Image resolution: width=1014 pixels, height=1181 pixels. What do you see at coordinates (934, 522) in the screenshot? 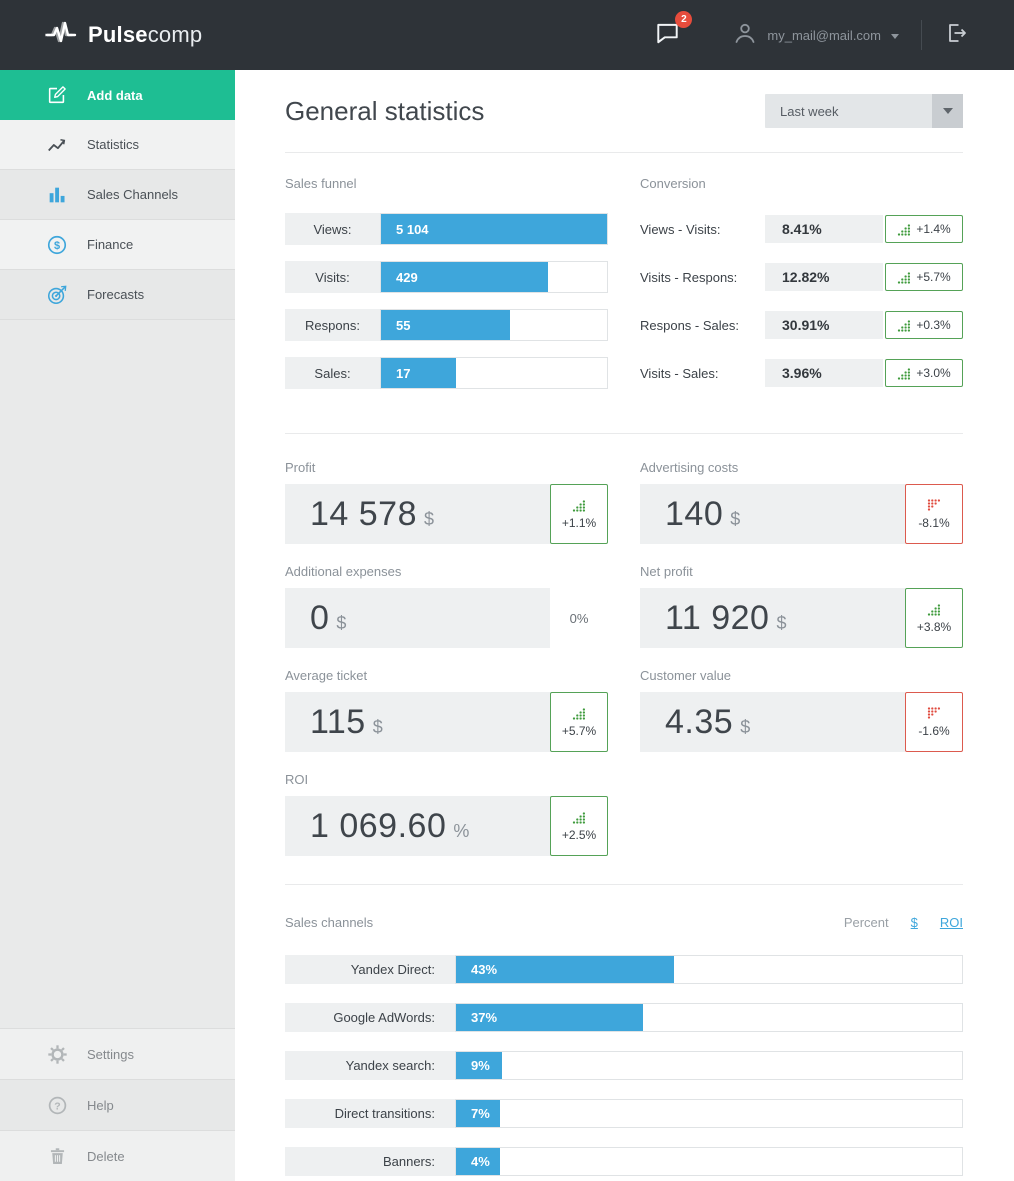
I see `trend-delta: -8.1%` at bounding box center [934, 522].